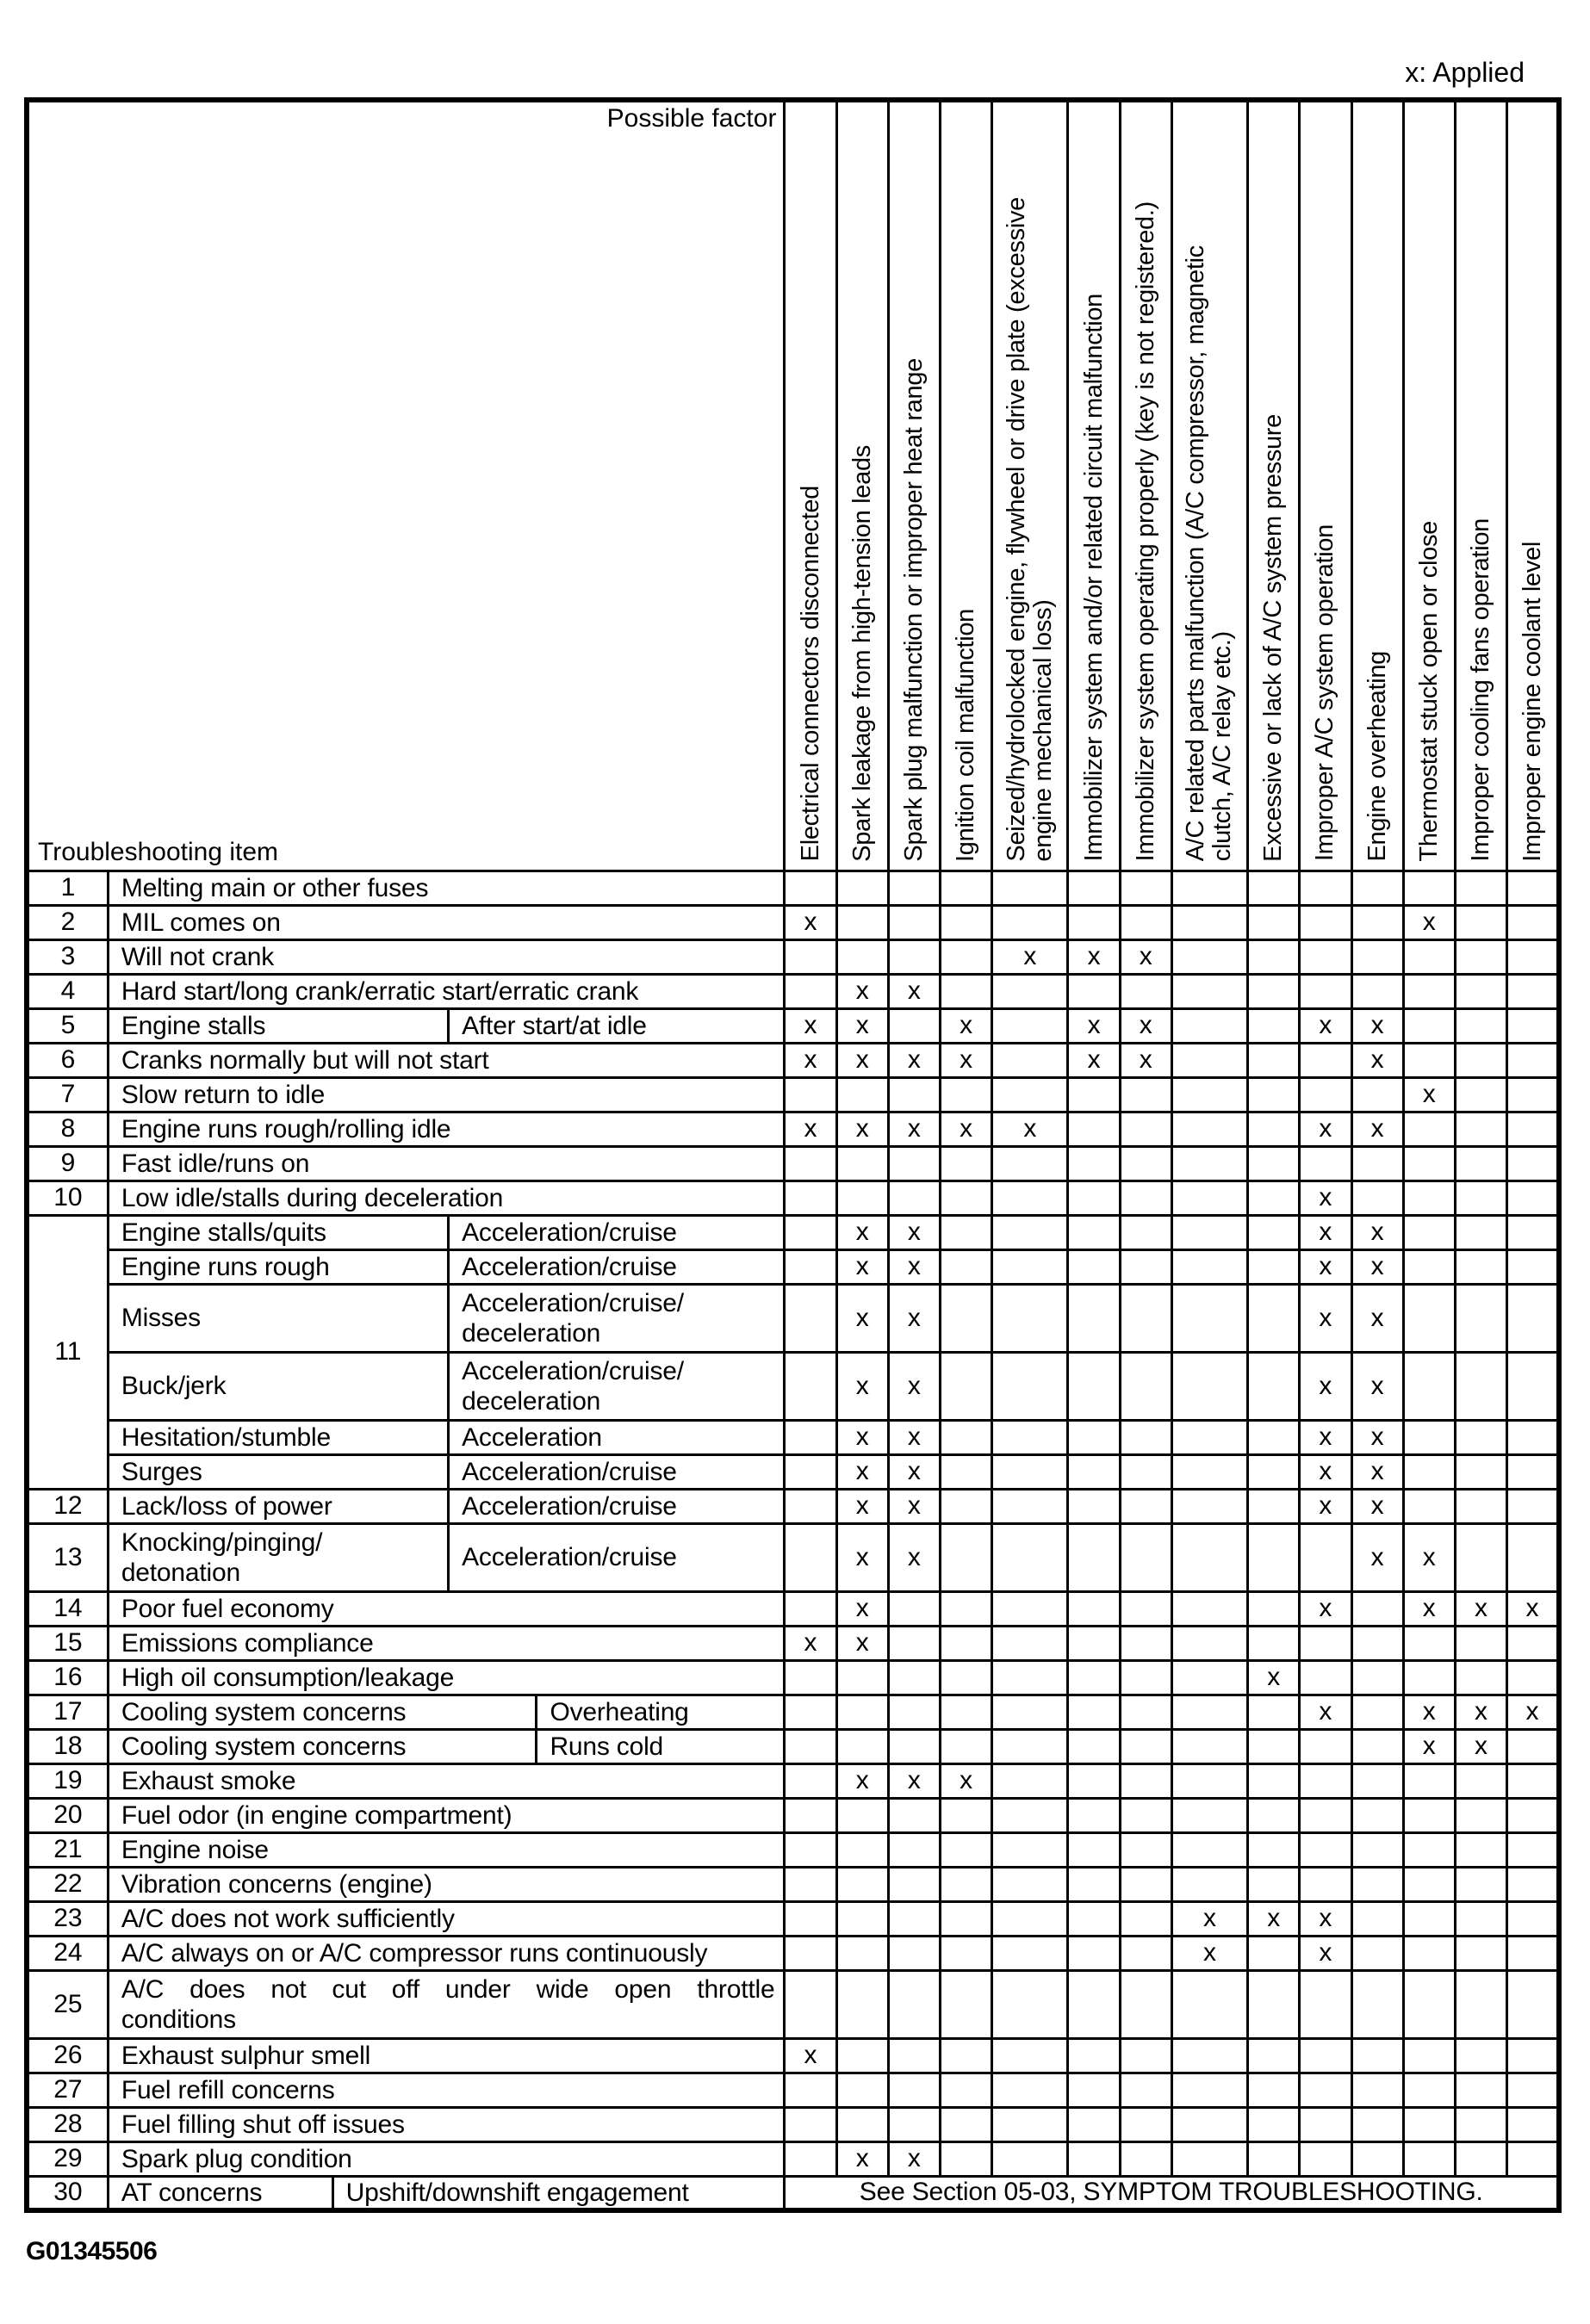 This screenshot has height=2324, width=1590. Describe the element at coordinates (793, 957) in the screenshot. I see `table-row: 3 Will not crank x x x` at that location.